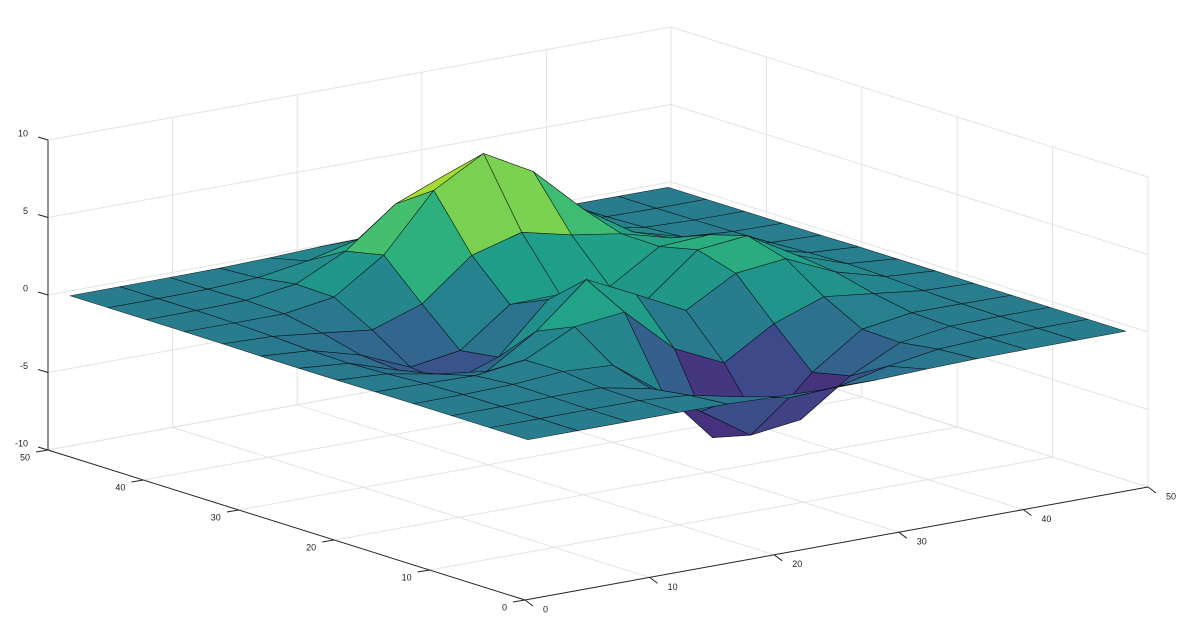 This screenshot has width=1200, height=624. I want to click on z-tick-label: 0, so click(25, 288).